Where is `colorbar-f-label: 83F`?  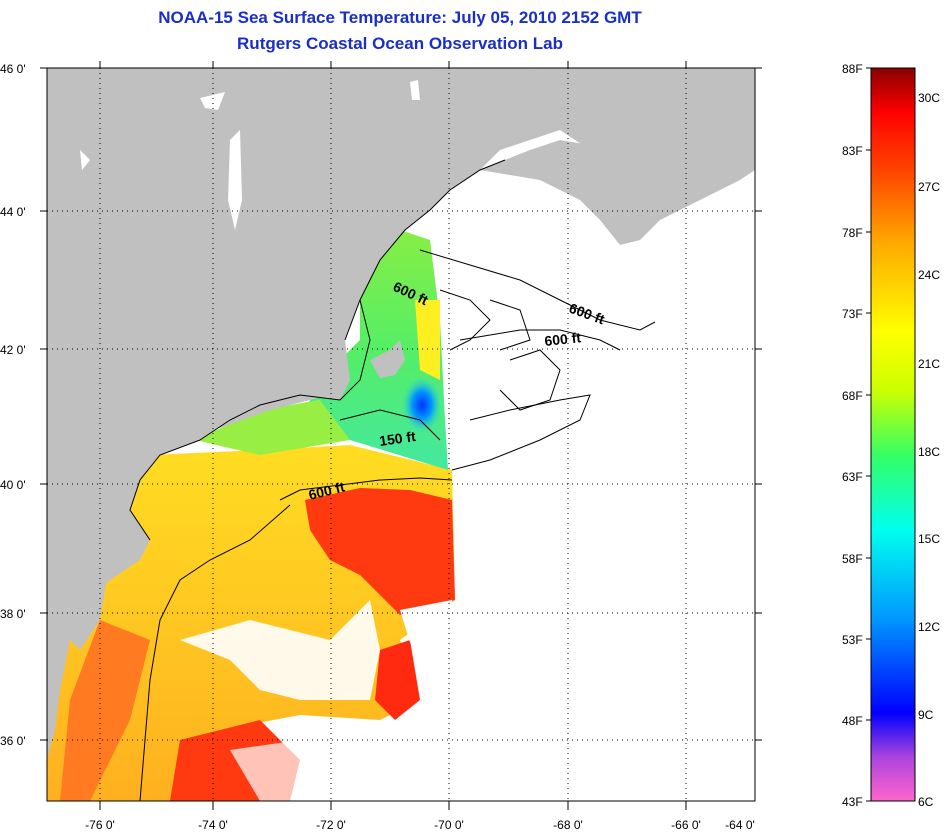
colorbar-f-label: 83F is located at coordinates (852, 151).